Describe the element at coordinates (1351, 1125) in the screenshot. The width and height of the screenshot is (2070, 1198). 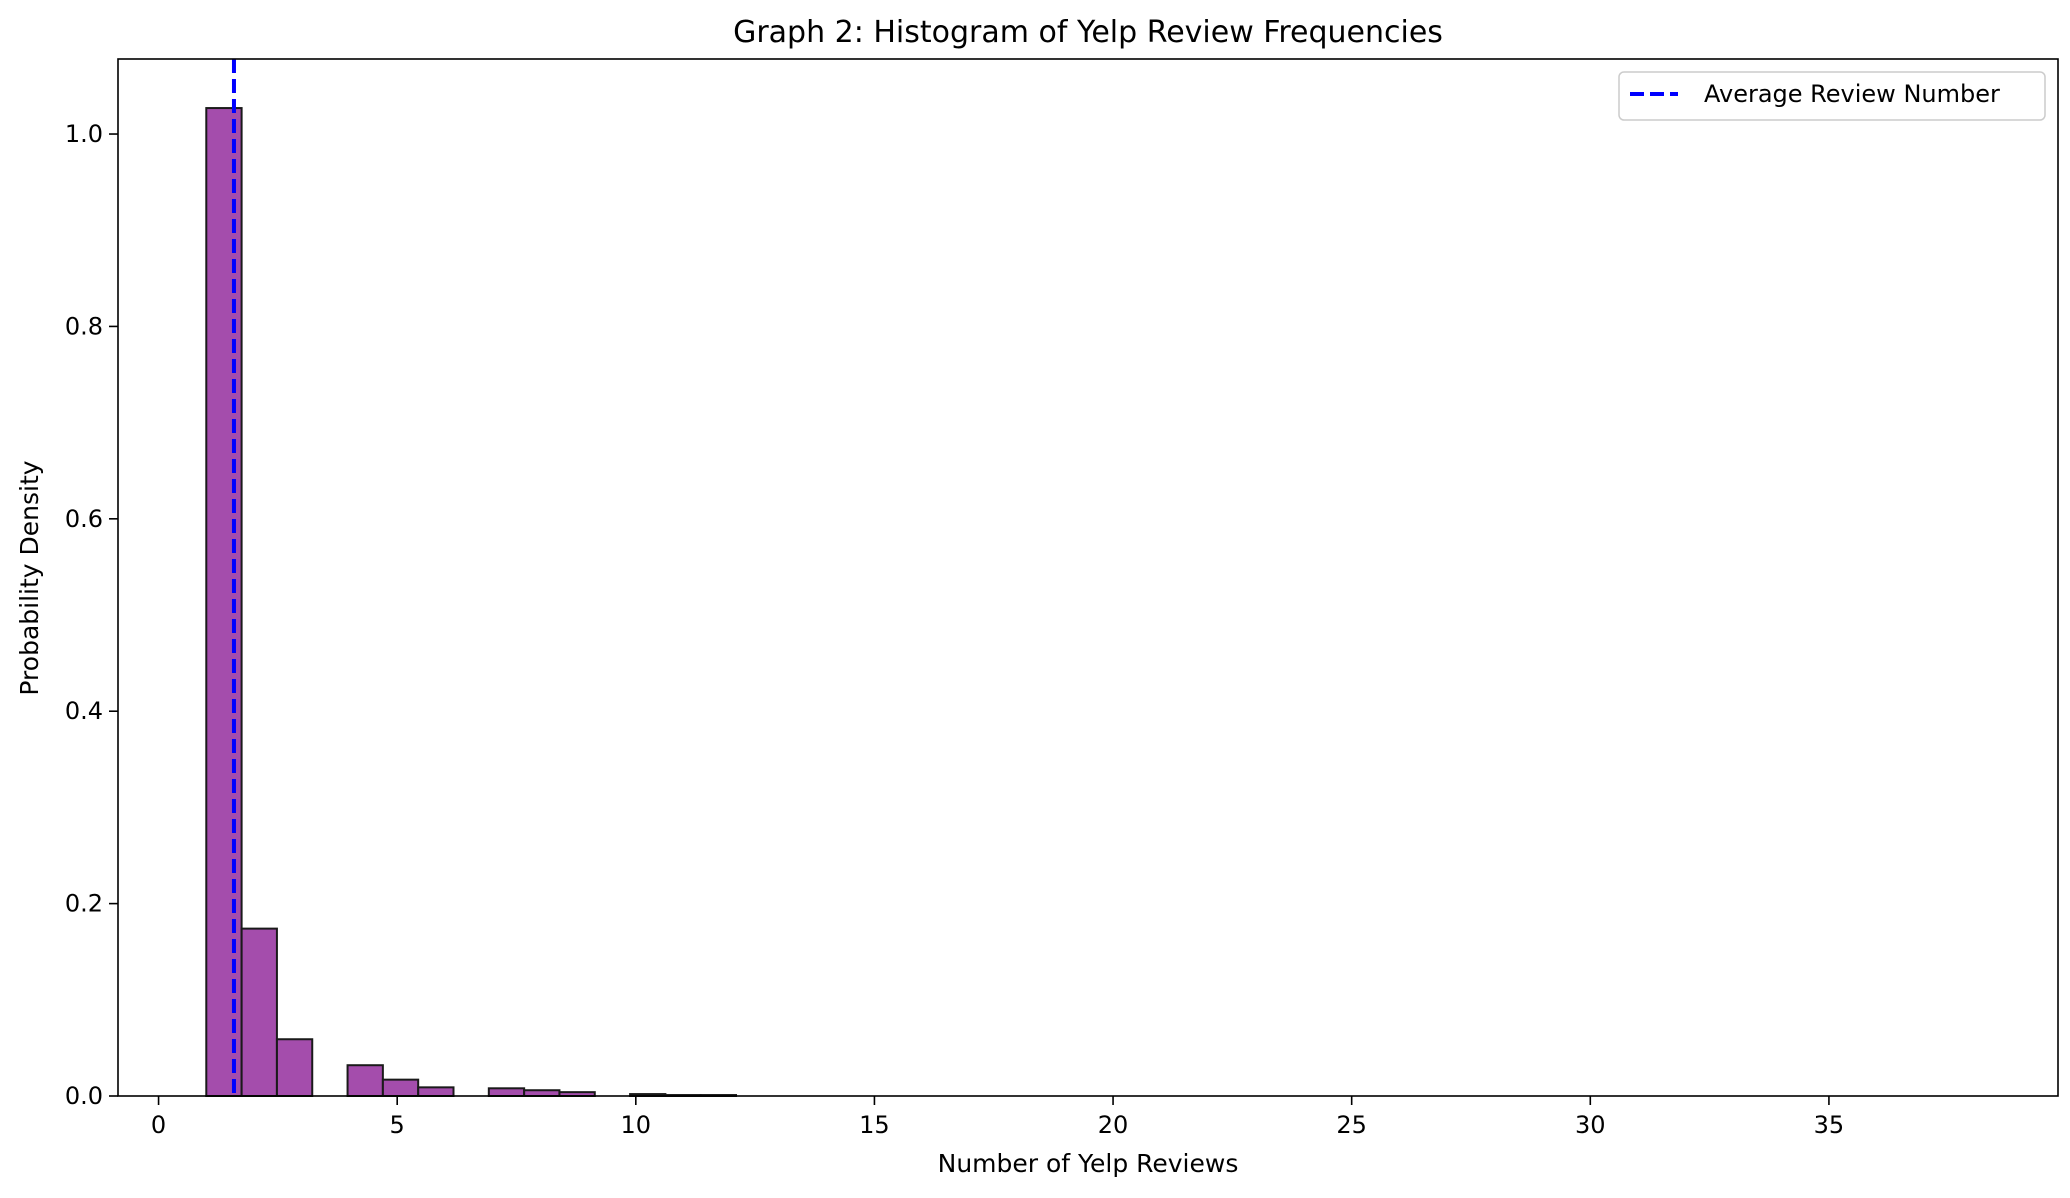
I see `x-tick-label: 25` at that location.